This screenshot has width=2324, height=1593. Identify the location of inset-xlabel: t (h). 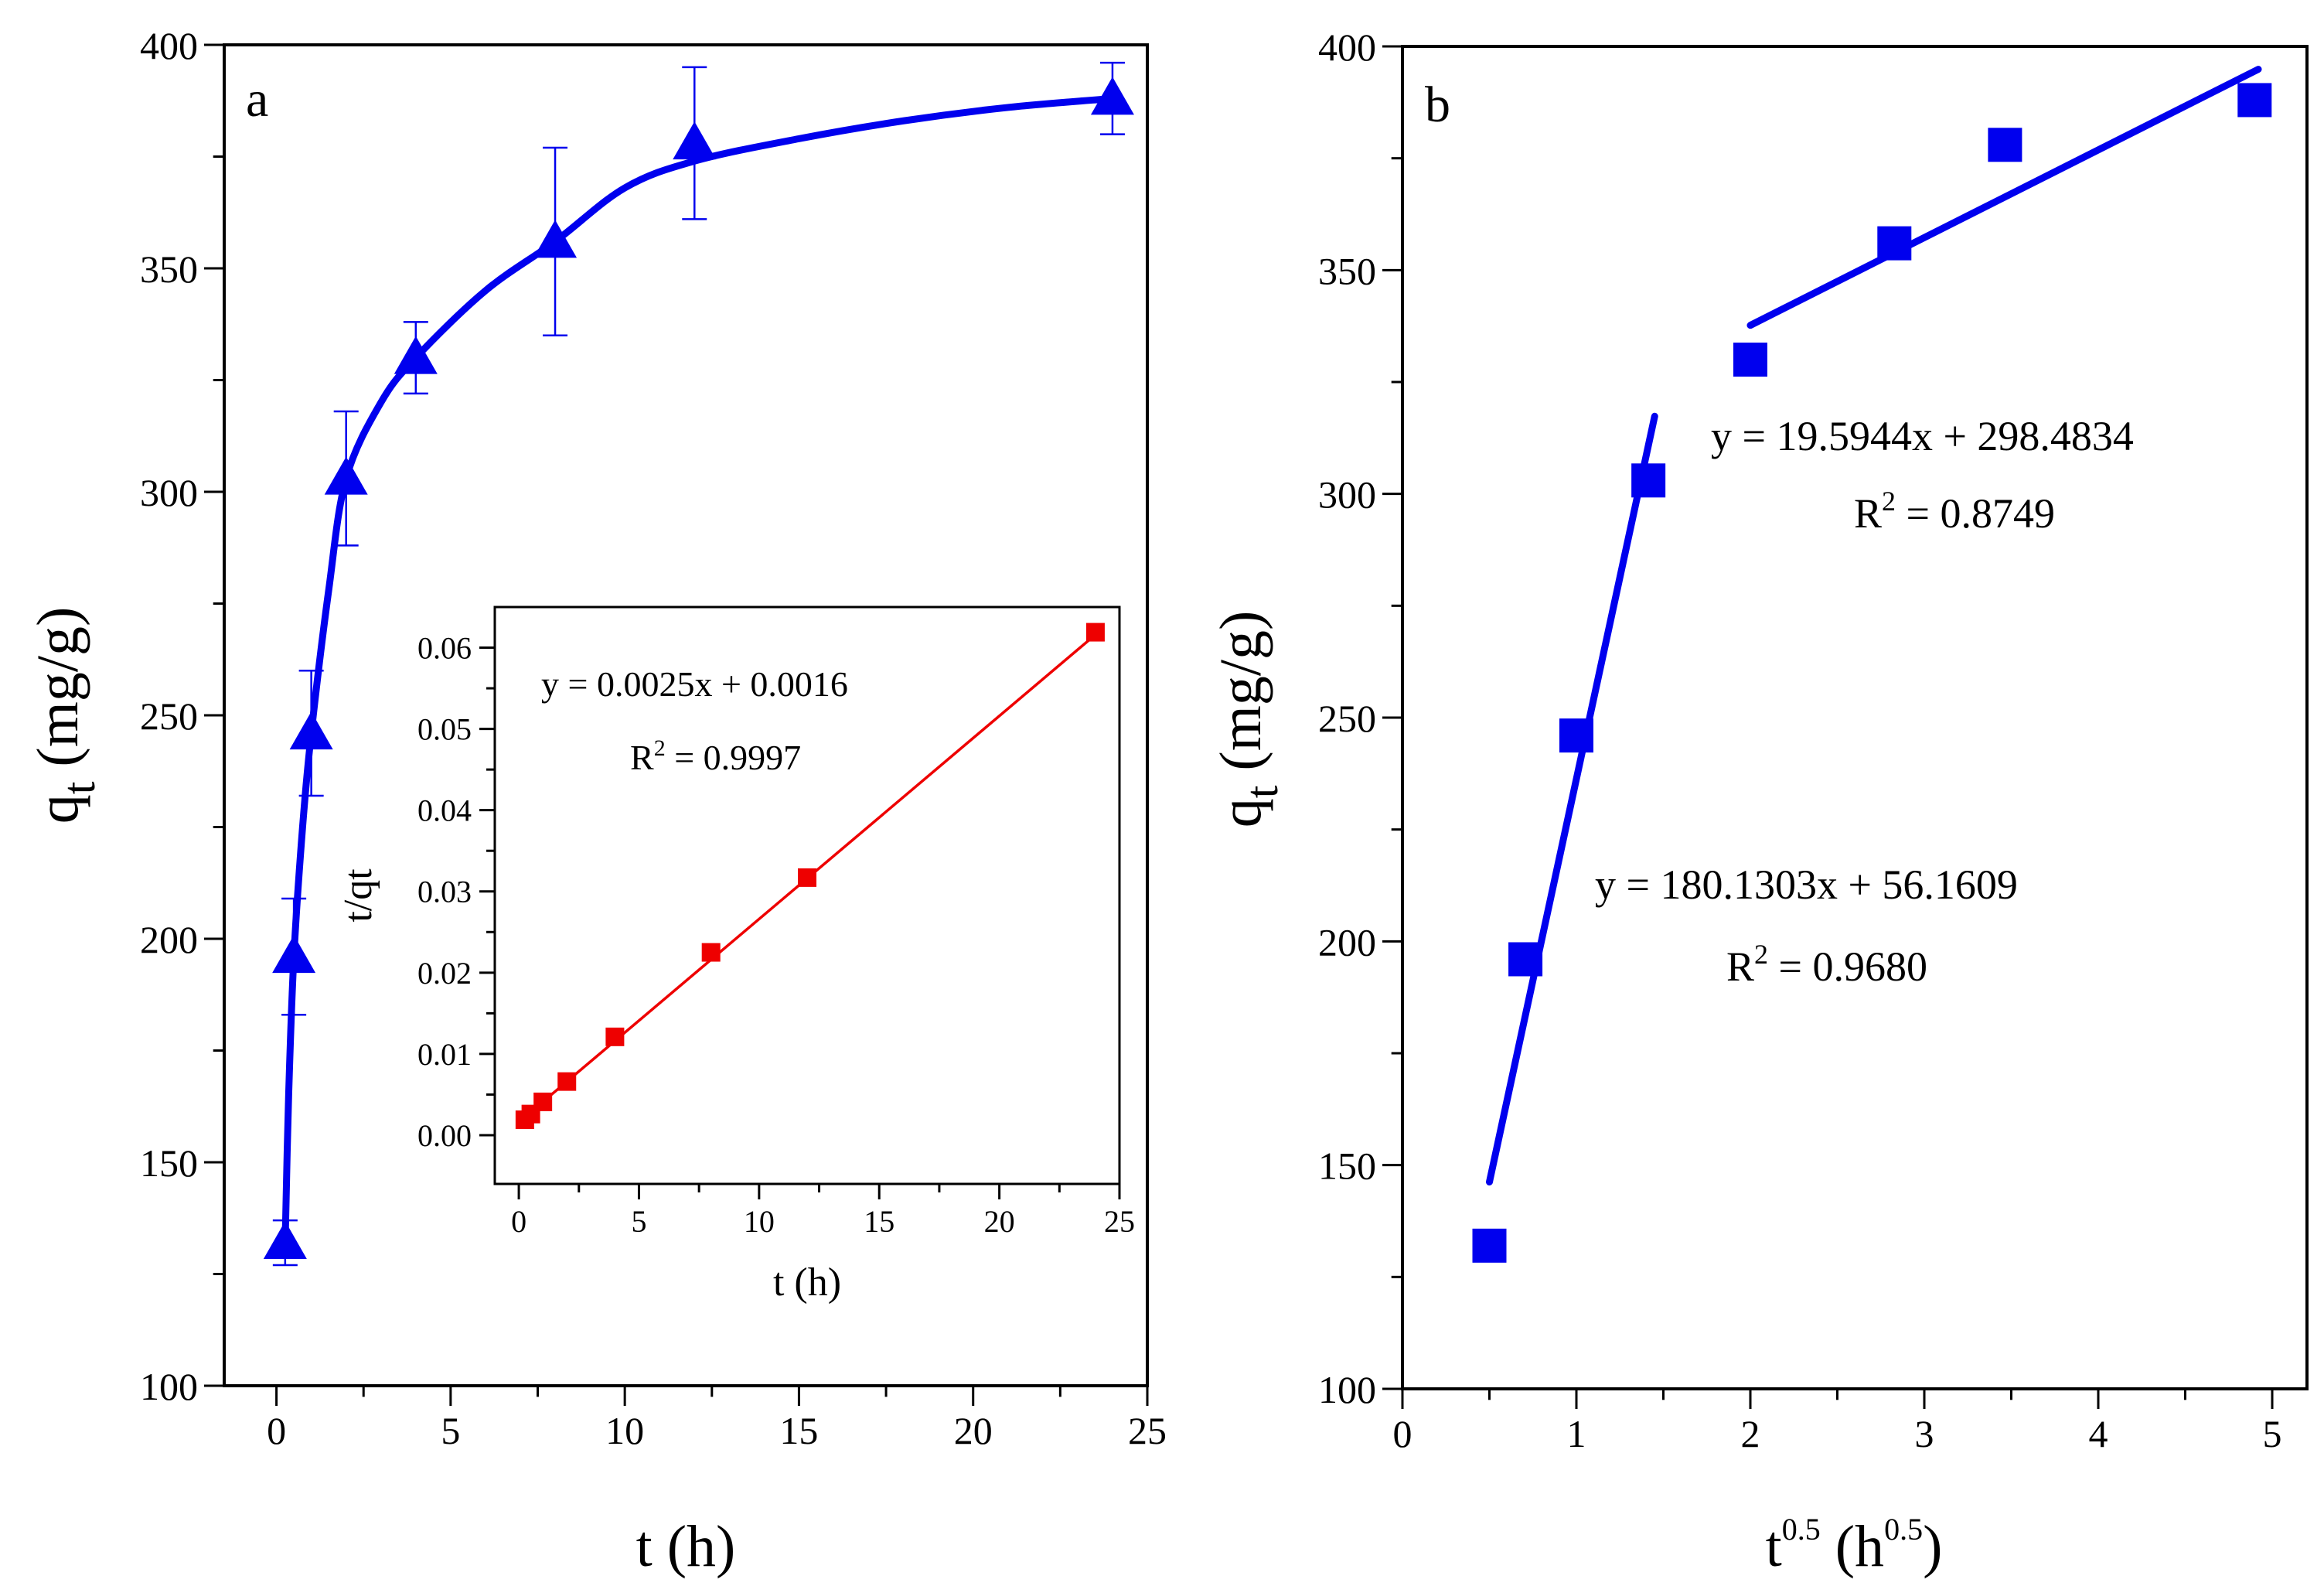
(807, 1282).